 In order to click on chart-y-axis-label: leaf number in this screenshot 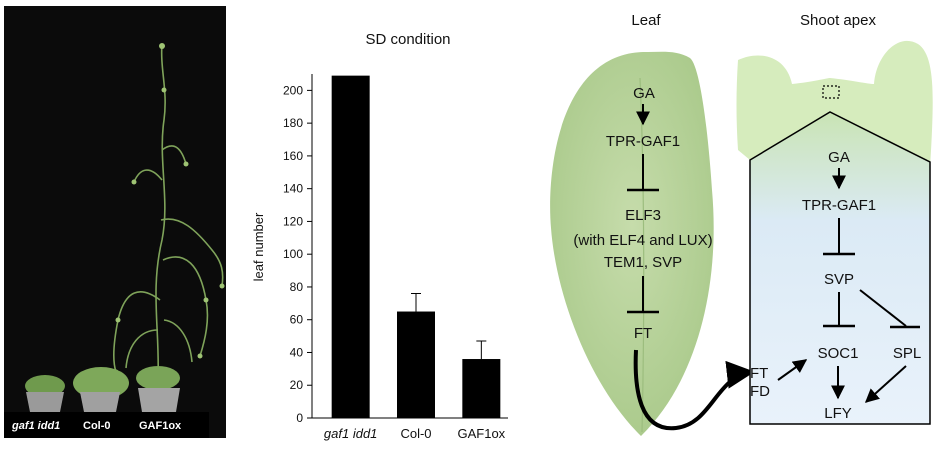, I will do `click(258, 246)`.